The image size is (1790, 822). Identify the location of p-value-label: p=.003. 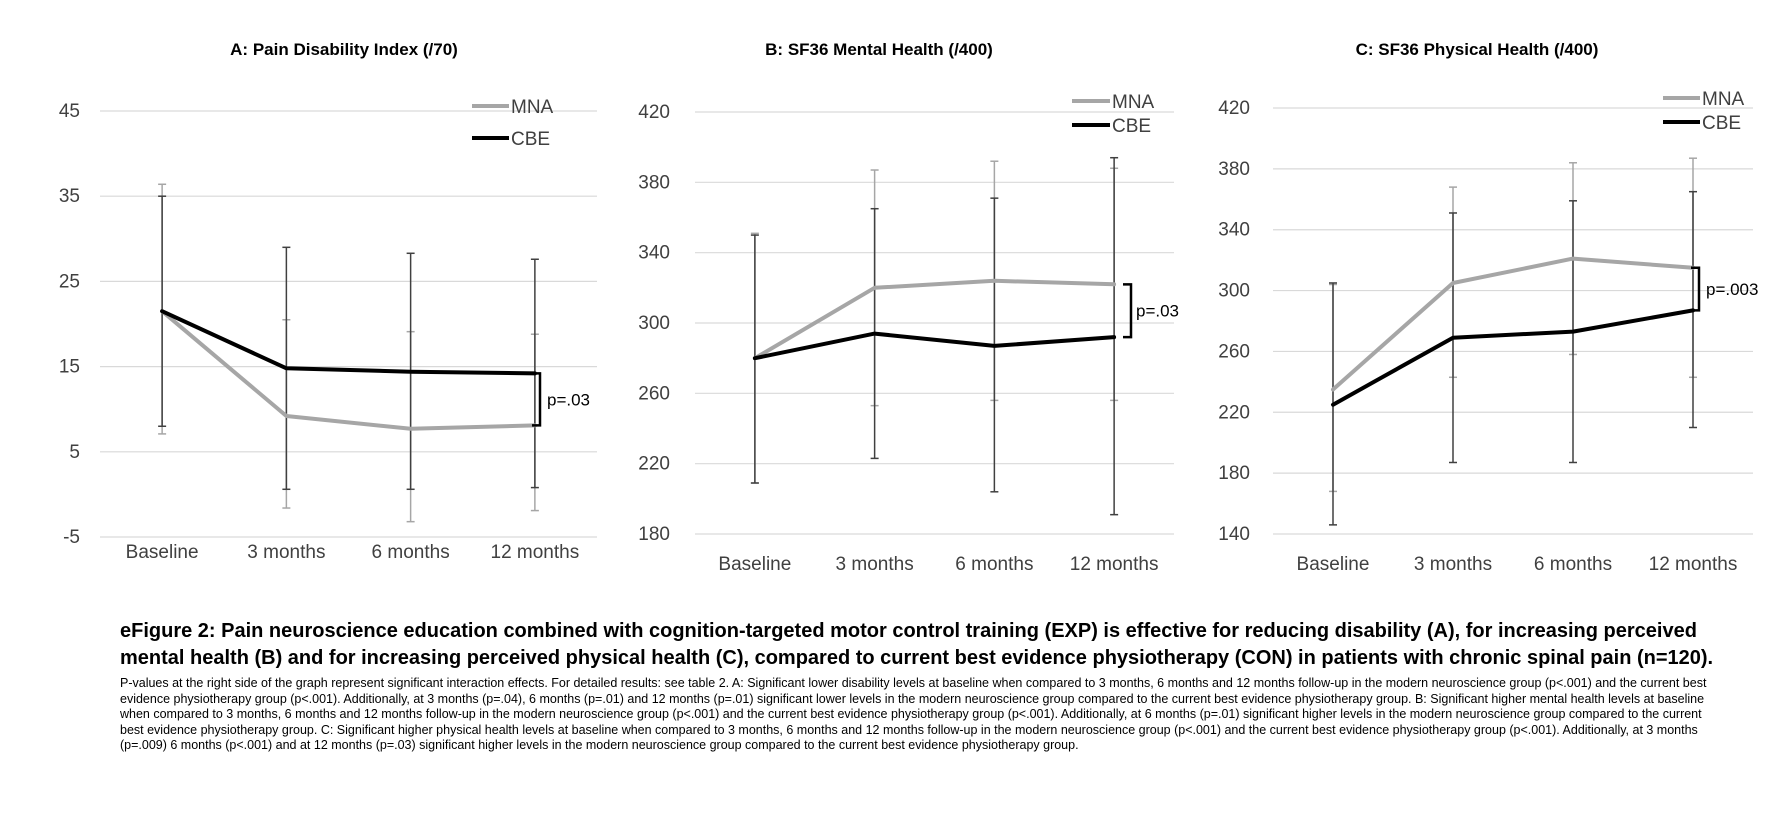
(1732, 289).